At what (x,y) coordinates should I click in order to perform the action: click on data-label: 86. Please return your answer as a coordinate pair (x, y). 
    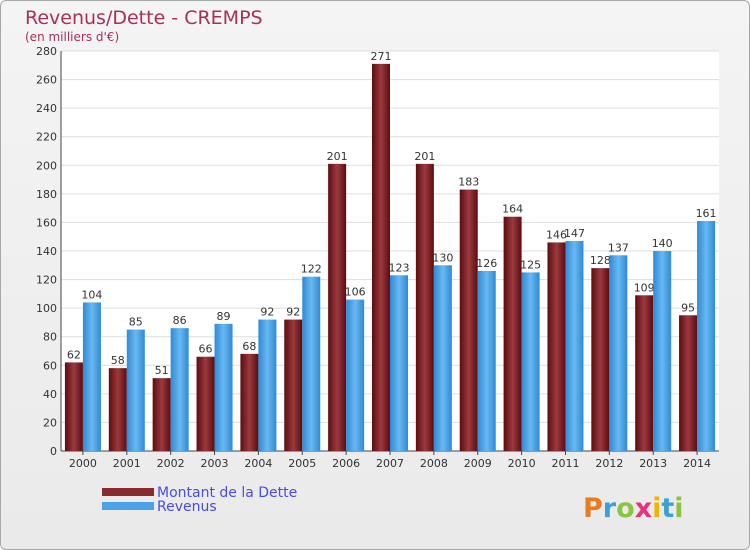
    Looking at the image, I should click on (180, 320).